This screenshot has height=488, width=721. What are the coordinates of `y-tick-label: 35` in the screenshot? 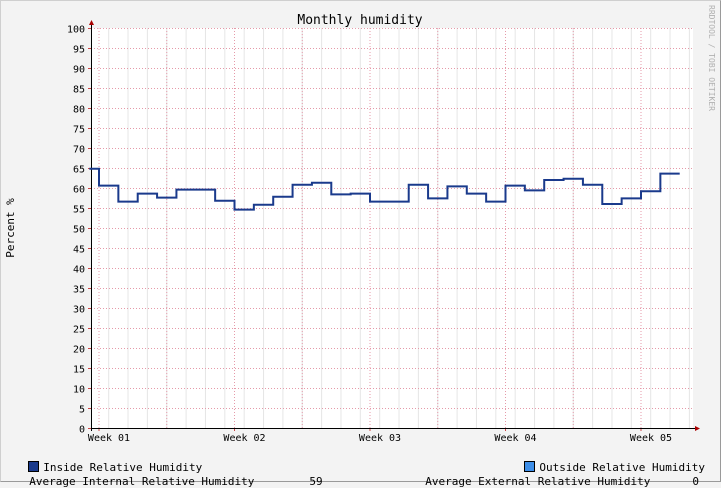 It's located at (79, 290).